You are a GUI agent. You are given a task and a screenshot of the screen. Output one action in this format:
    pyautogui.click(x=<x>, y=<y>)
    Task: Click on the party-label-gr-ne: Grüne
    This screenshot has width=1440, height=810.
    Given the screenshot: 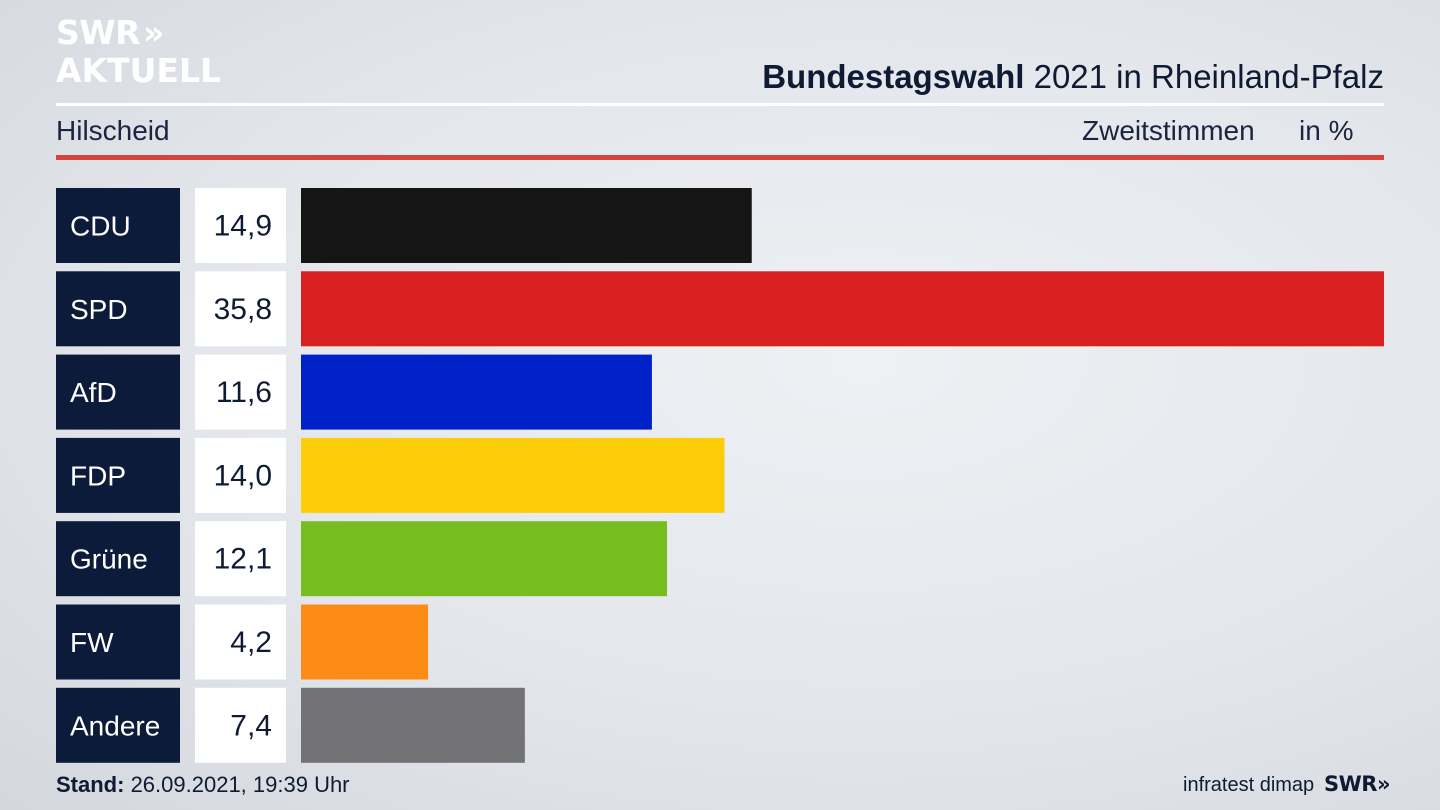 What is the action you would take?
    pyautogui.click(x=109, y=559)
    